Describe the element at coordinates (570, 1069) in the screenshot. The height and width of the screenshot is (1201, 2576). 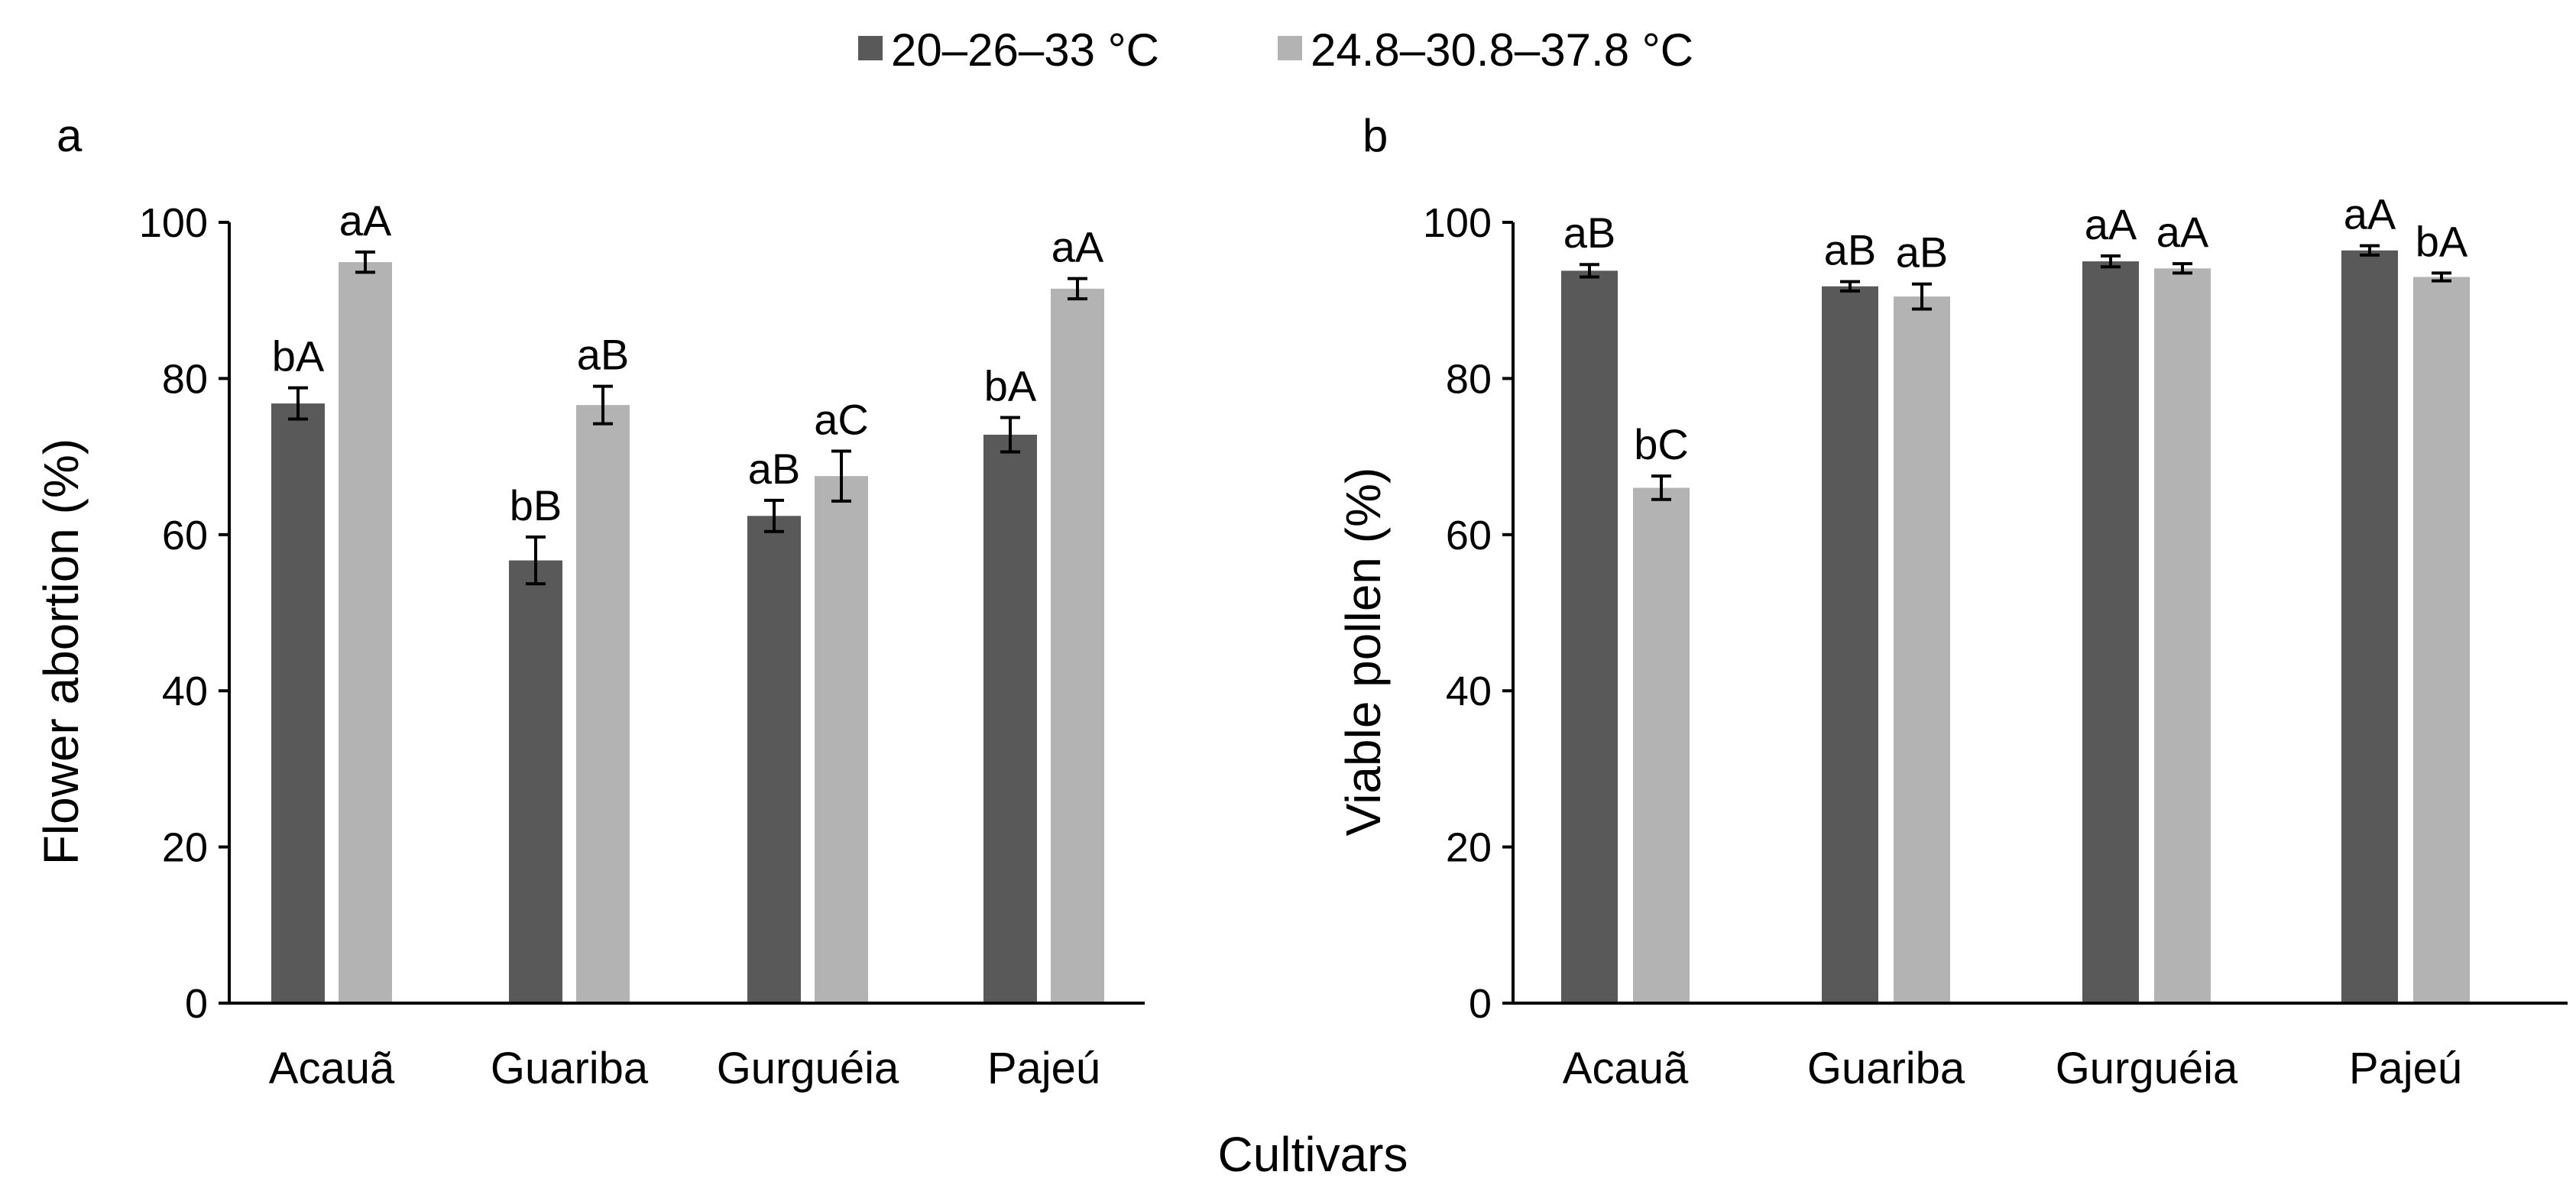
I see `panel-a-category-label: Guariba` at that location.